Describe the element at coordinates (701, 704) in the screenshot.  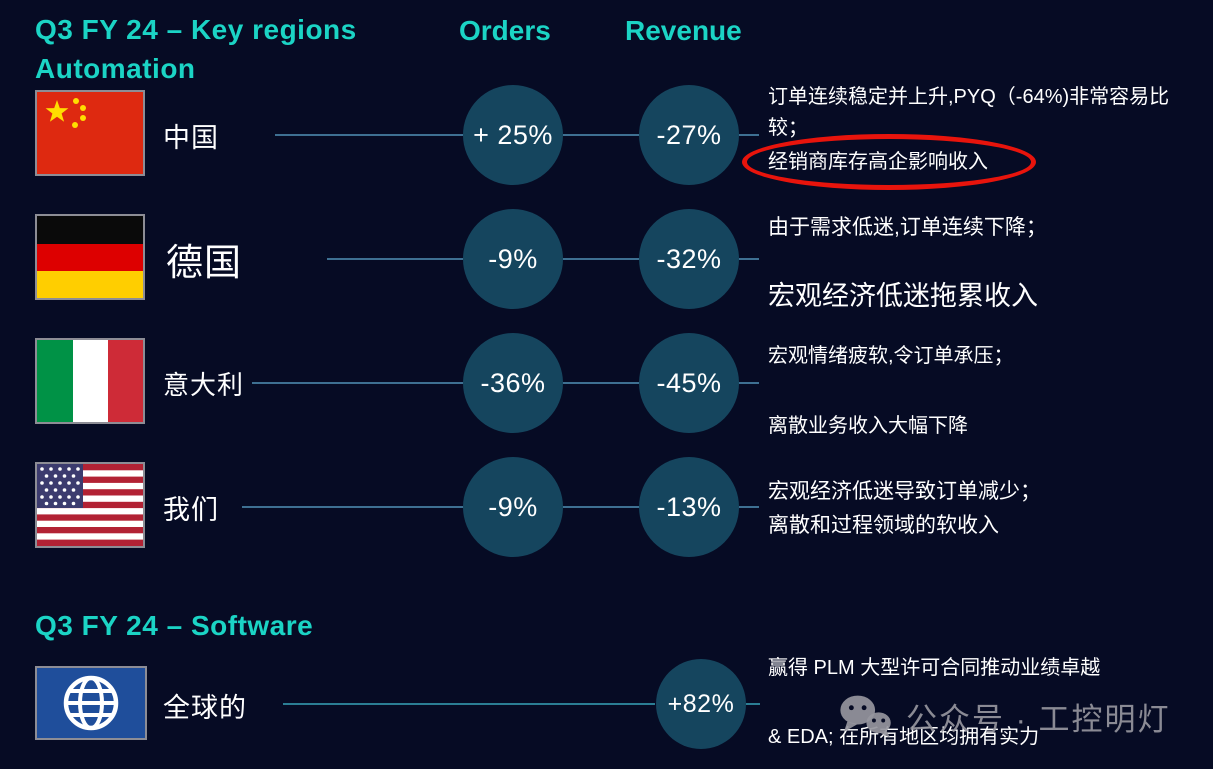
I see `orders-bubble-global: +82%` at that location.